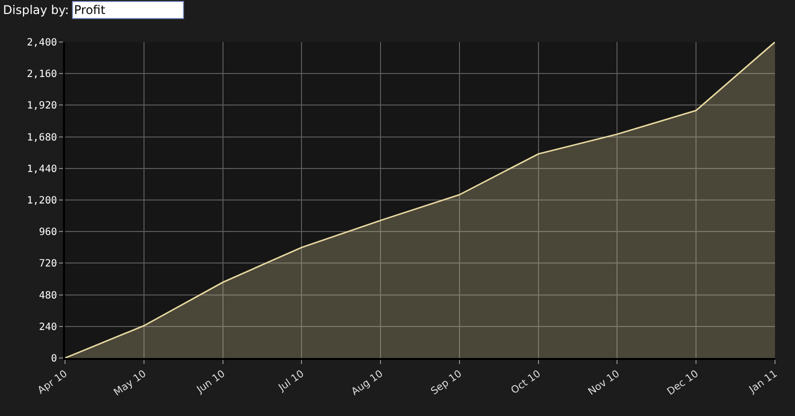  Describe the element at coordinates (604, 383) in the screenshot. I see `x-tick-label: Nov 10` at that location.